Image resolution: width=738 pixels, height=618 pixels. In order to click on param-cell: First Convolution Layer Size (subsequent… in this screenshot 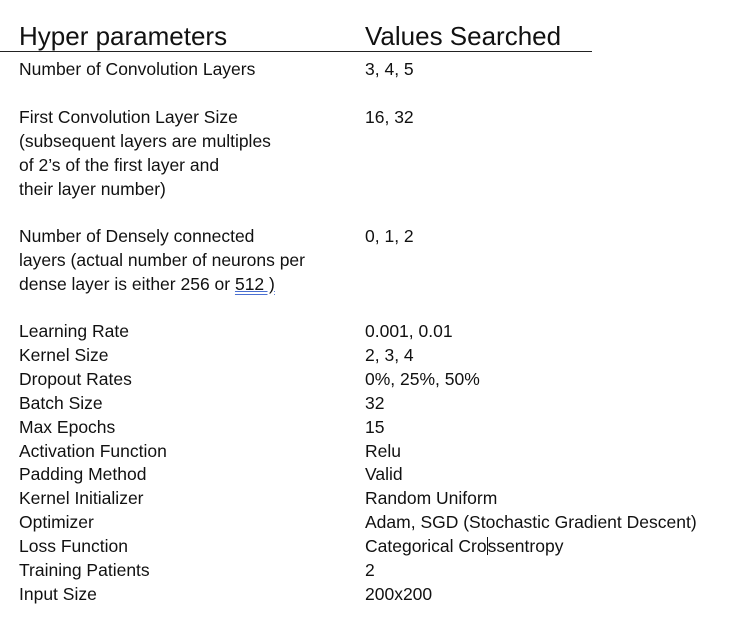, I will do `click(184, 153)`.